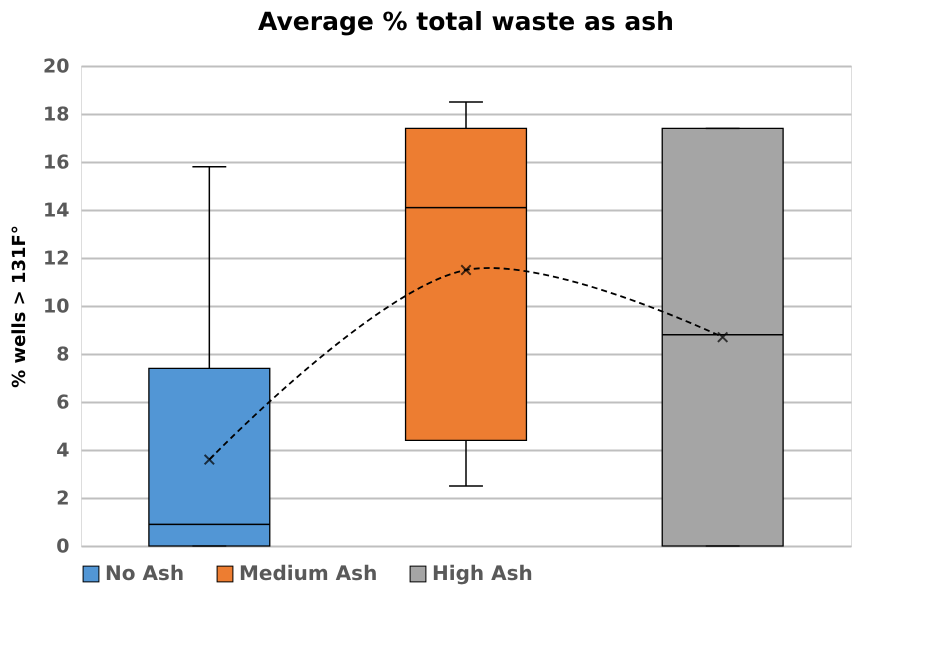 The width and height of the screenshot is (943, 659). I want to click on y-tick-label: 4, so click(63, 451).